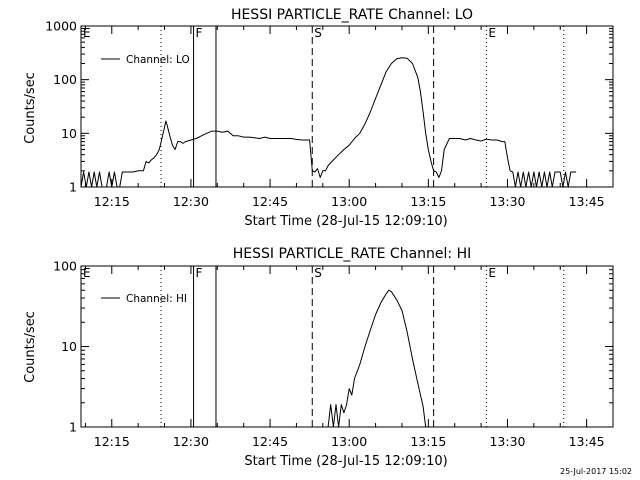  Describe the element at coordinates (156, 299) in the screenshot. I see `legend-label-hi: Channel: HI` at that location.